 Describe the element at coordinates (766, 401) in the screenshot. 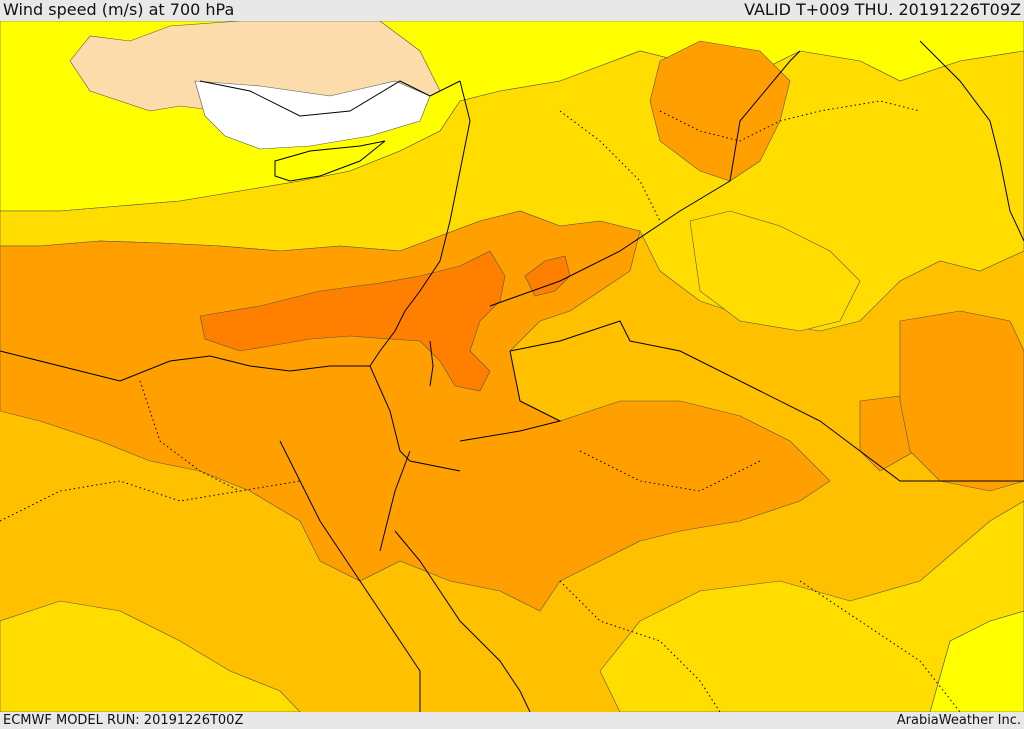

I see `border-saudi-jordan` at that location.